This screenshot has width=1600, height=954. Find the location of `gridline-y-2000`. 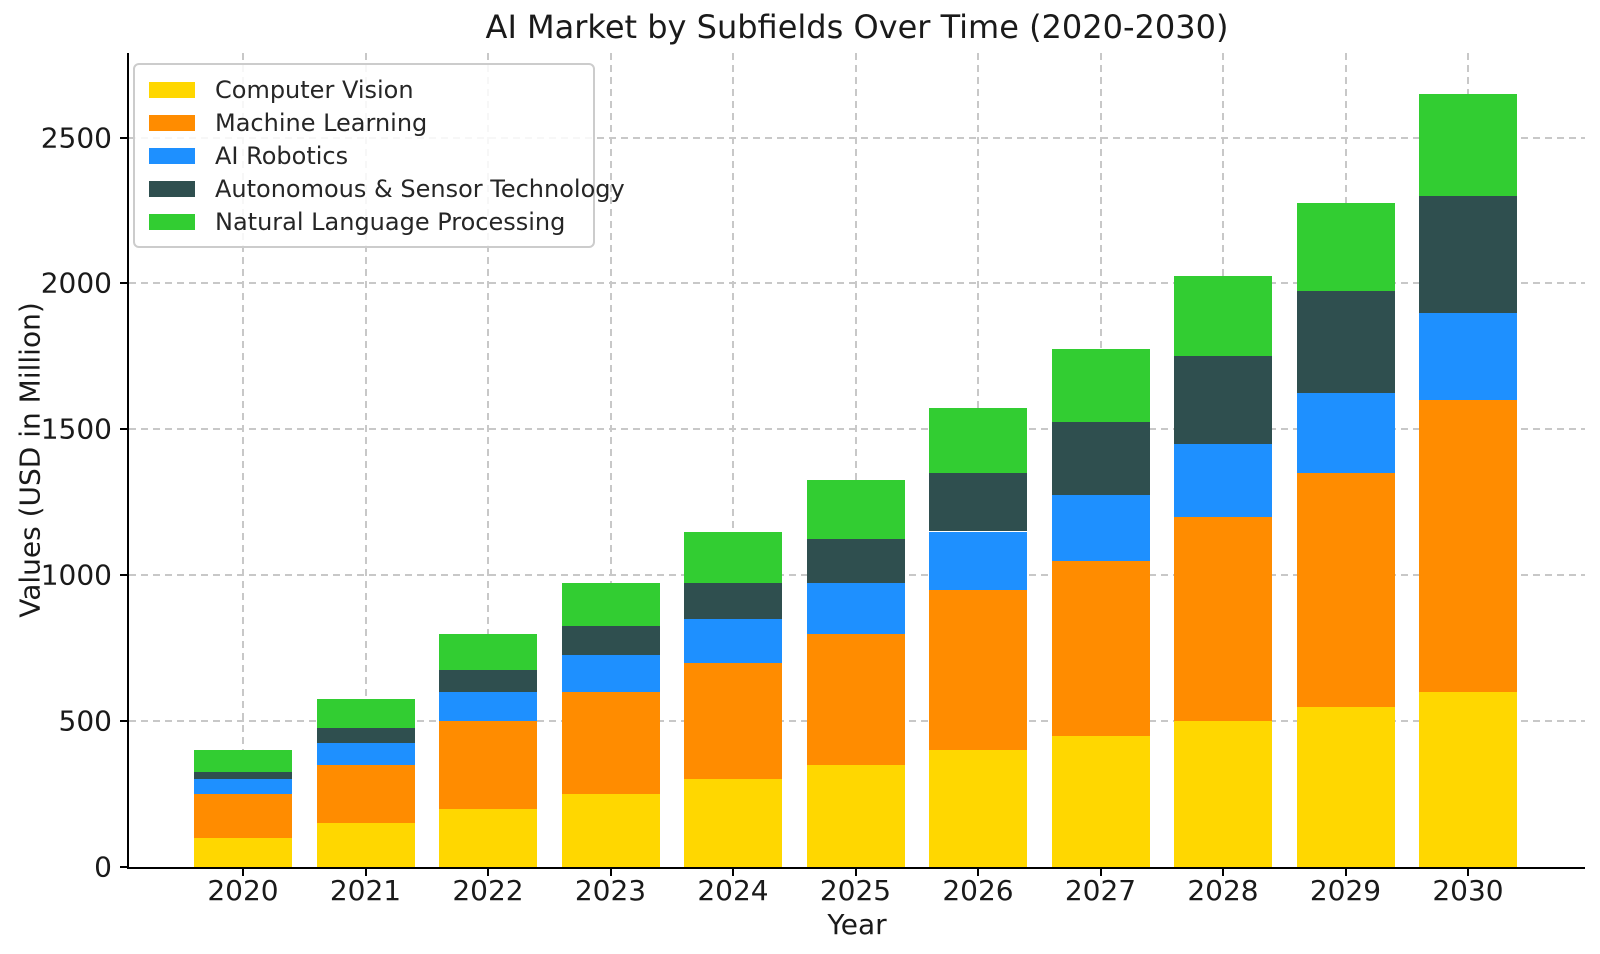

gridline-y-2000 is located at coordinates (857, 283).